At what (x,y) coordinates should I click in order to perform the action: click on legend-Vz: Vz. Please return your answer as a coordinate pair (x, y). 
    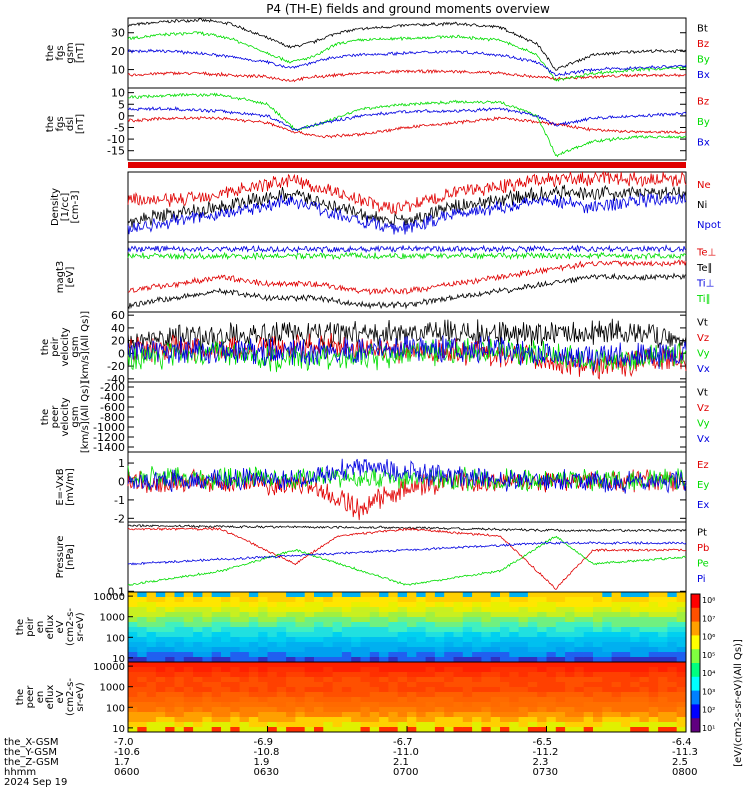
    Looking at the image, I should click on (703, 408).